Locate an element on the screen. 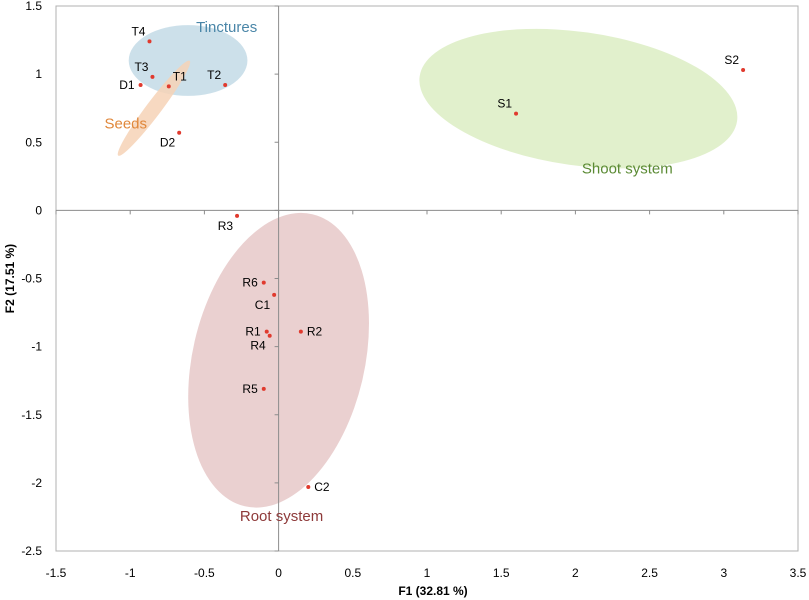  point-label-r4: R4 is located at coordinates (258, 346).